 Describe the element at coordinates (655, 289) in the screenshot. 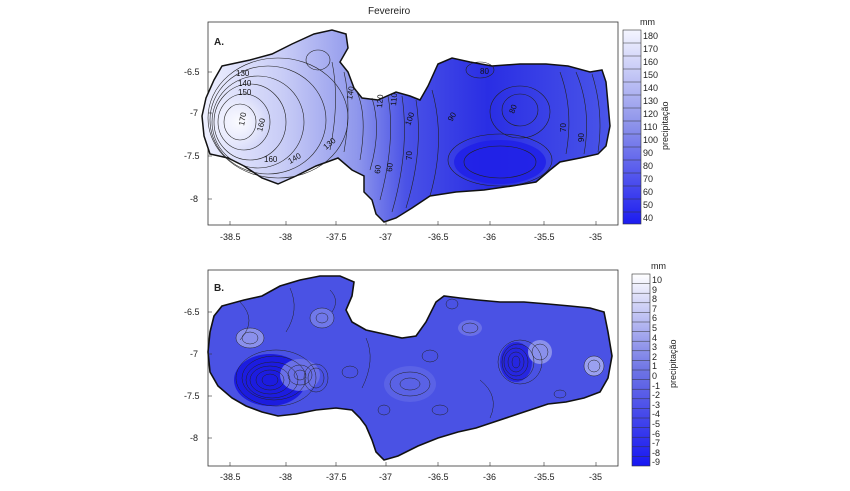

I see `legend-value: 9` at that location.